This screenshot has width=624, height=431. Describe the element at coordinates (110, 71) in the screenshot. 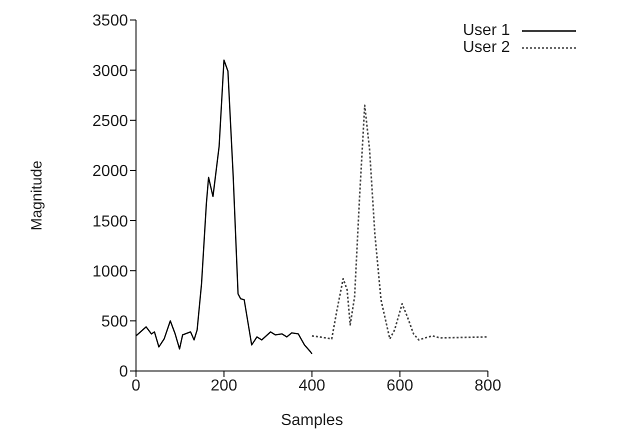

I see `y-tick-label: 3000` at that location.